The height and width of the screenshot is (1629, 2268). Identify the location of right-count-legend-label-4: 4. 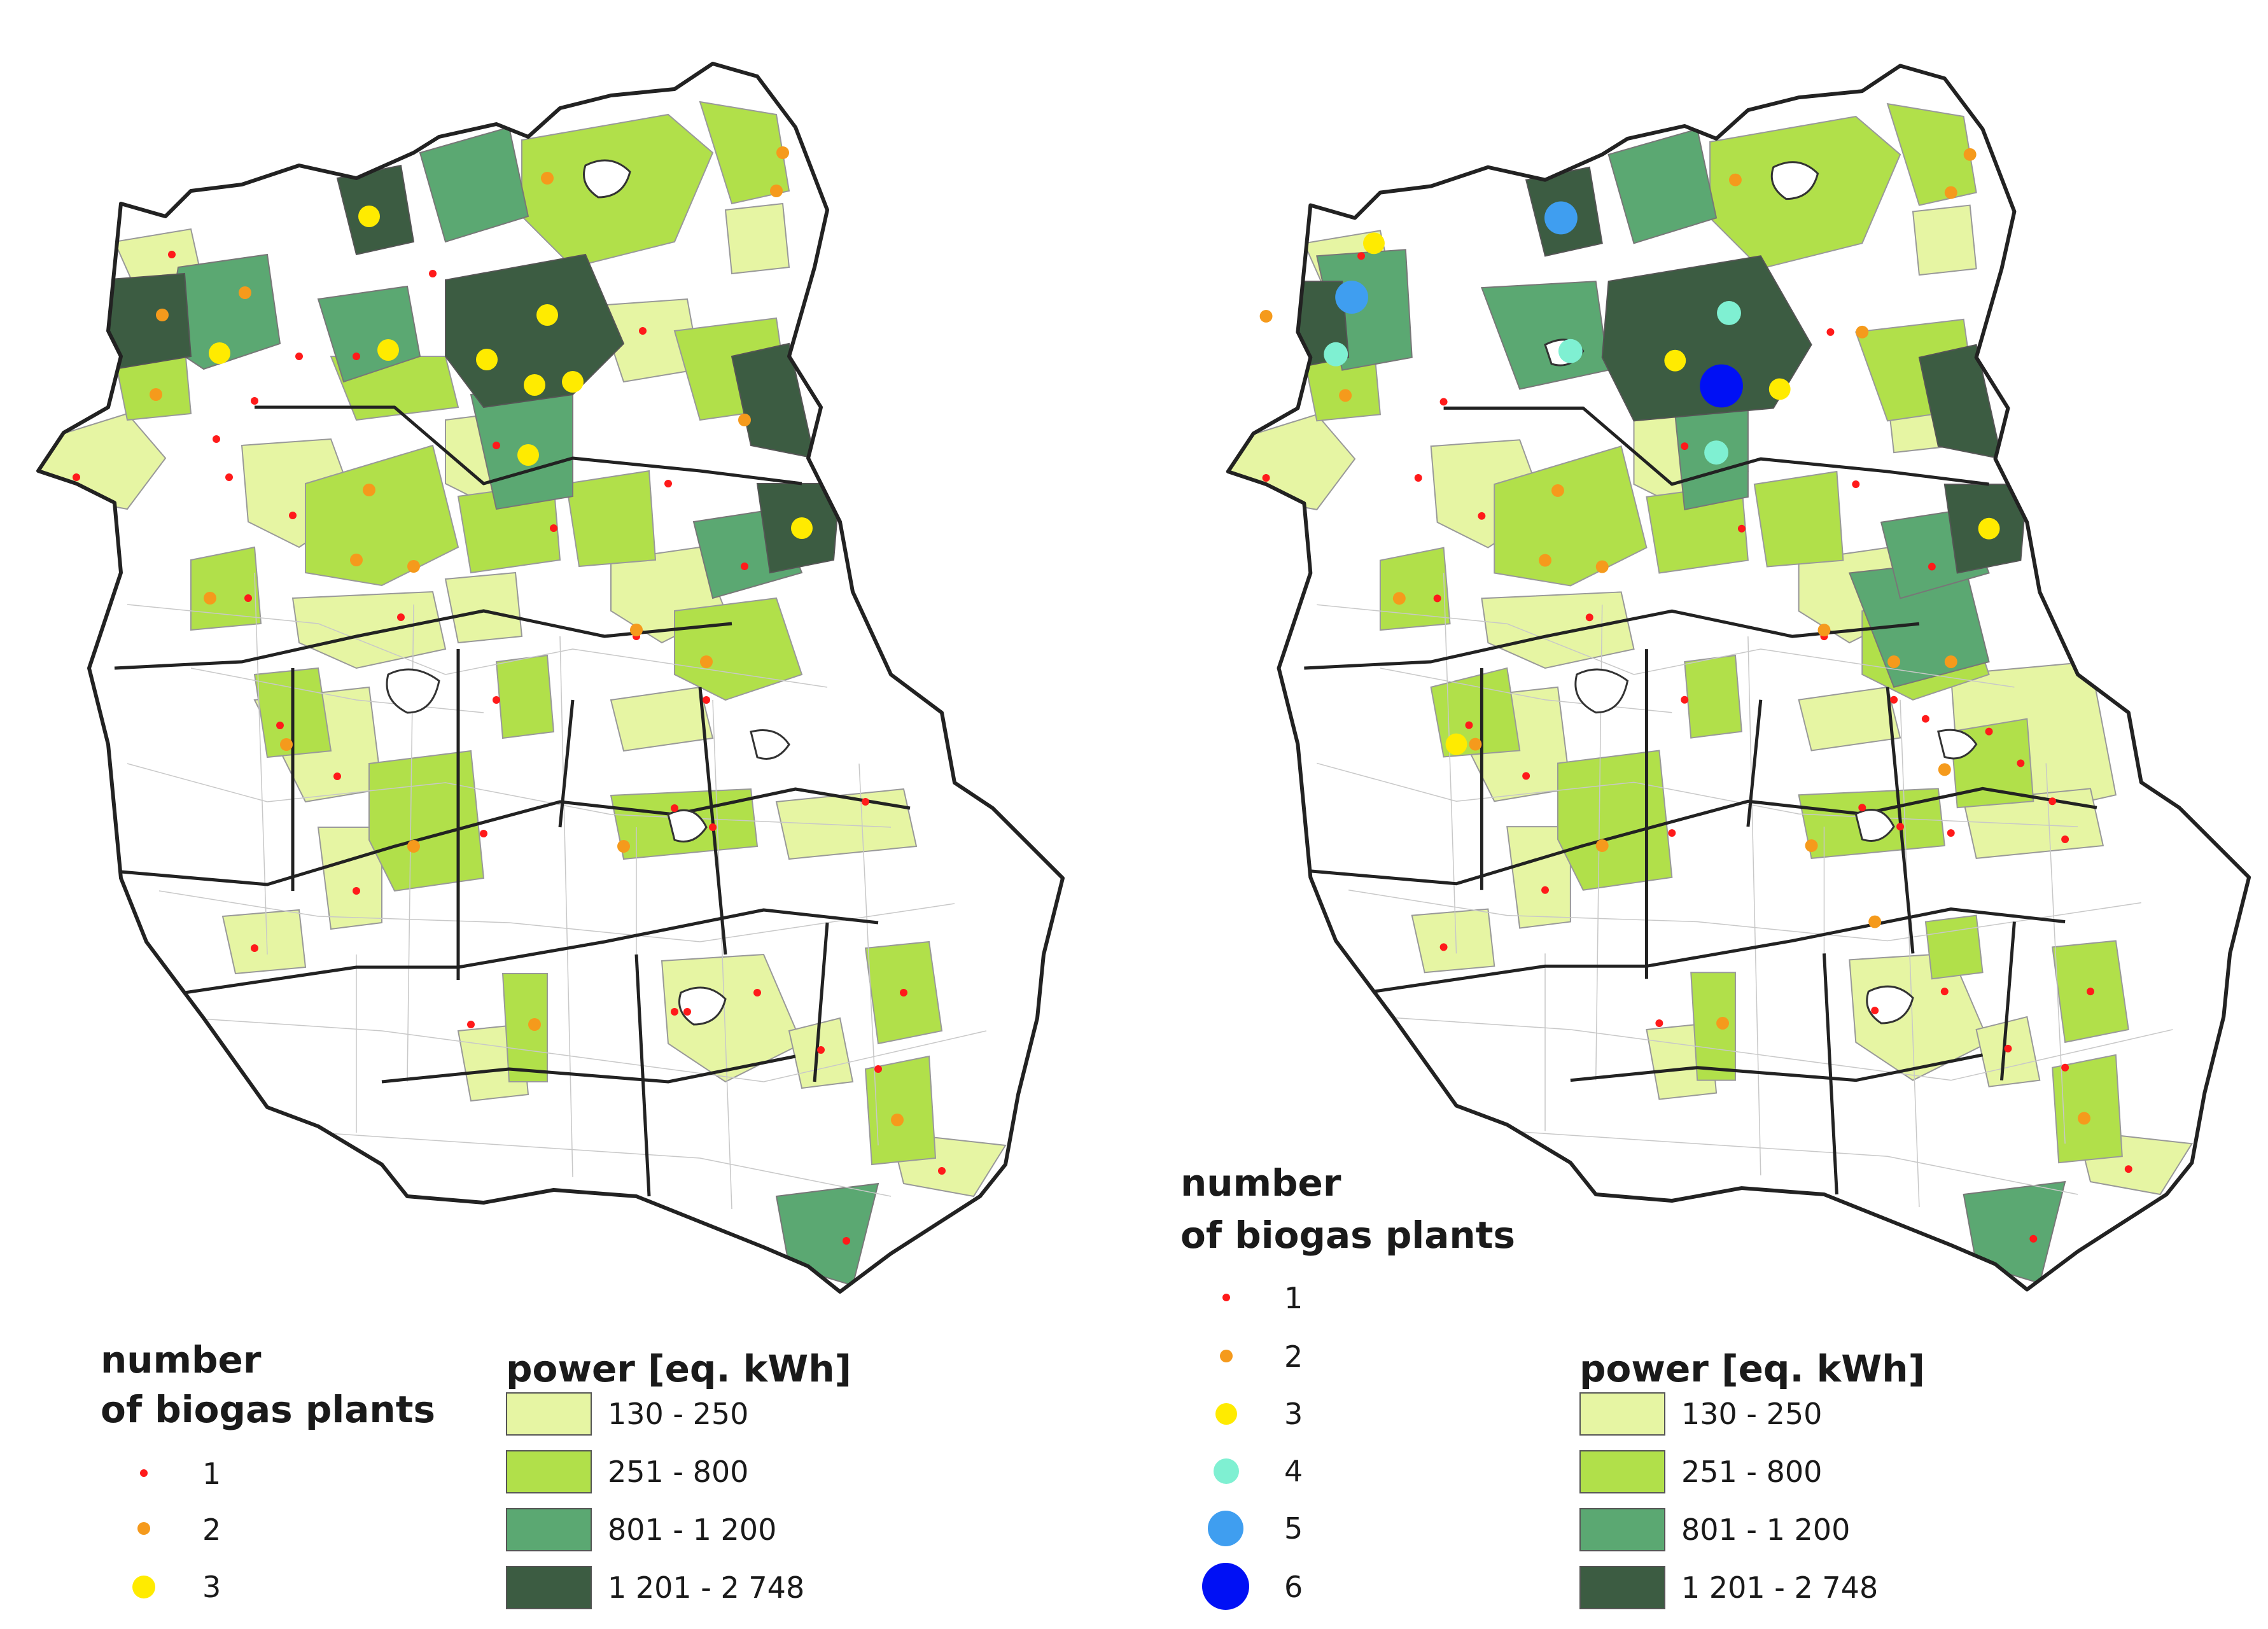
(1293, 1471).